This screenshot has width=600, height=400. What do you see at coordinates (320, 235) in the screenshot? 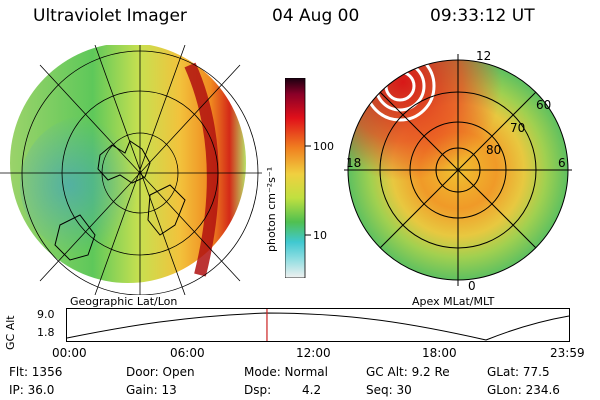
I see `colorbar-label-10: 10` at bounding box center [320, 235].